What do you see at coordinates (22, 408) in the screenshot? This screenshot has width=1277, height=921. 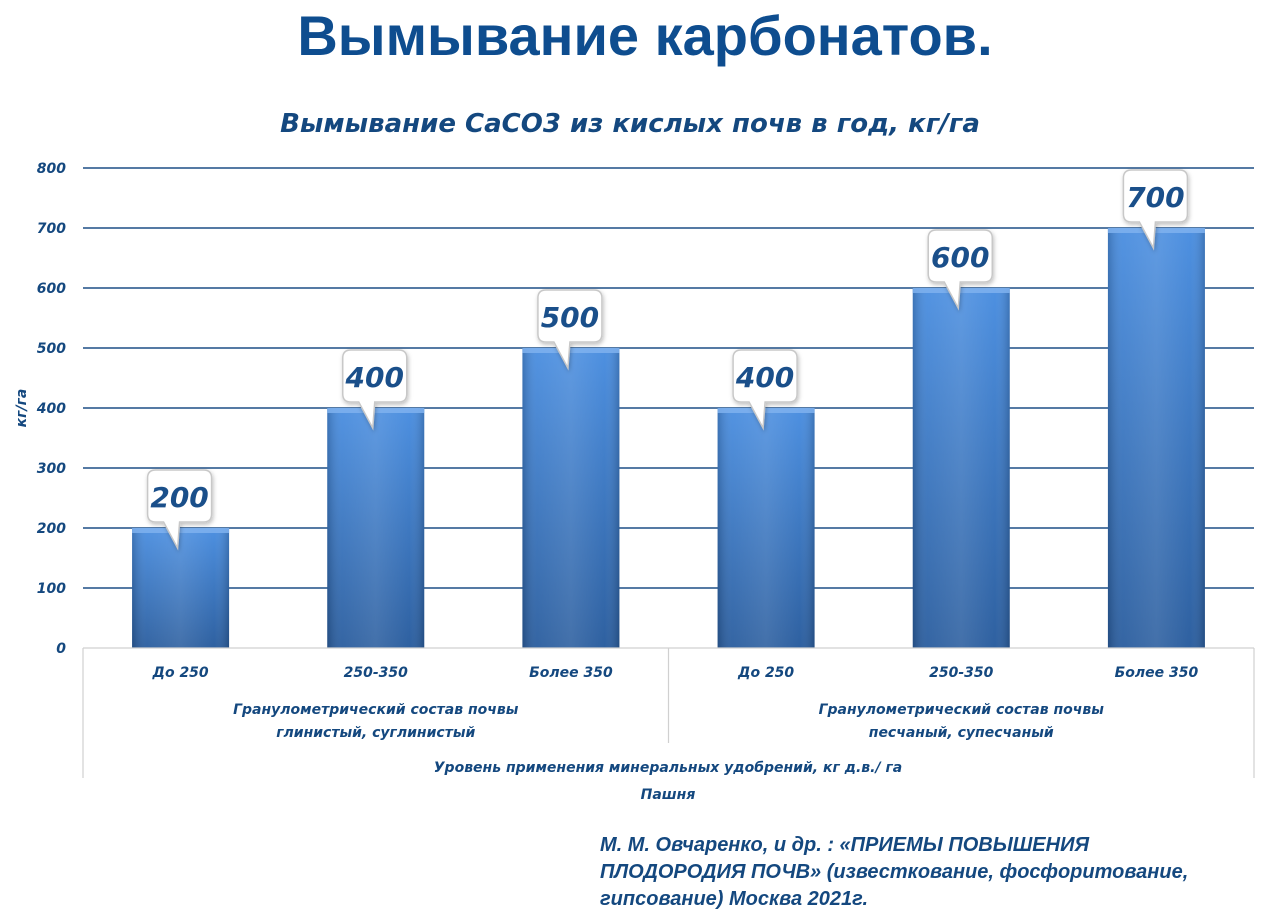 I see `y-axis-label: кг/га` at bounding box center [22, 408].